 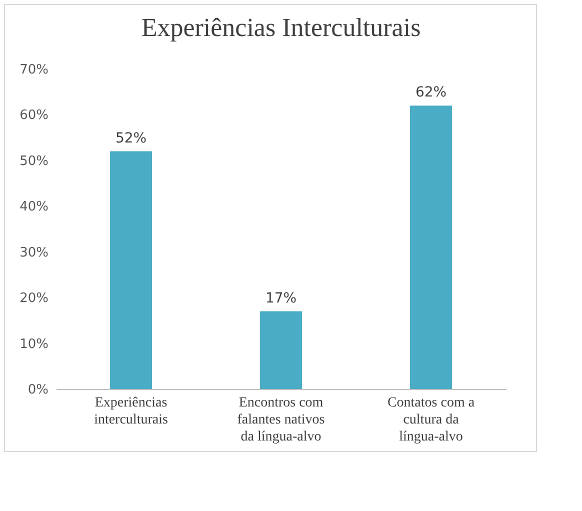 What do you see at coordinates (34, 252) in the screenshot?
I see `y-tick-label: 30%` at bounding box center [34, 252].